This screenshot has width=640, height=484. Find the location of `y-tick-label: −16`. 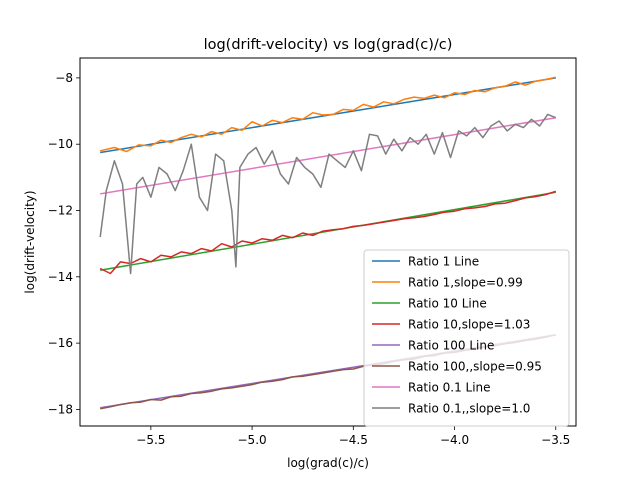

y-tick-label: −16 is located at coordinates (60, 343).